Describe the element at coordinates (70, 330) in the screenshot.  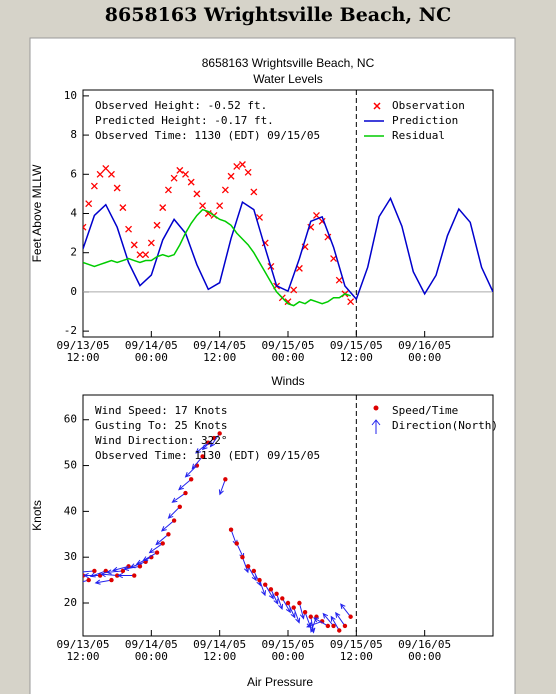
I see `y-tick-label: -2` at that location.